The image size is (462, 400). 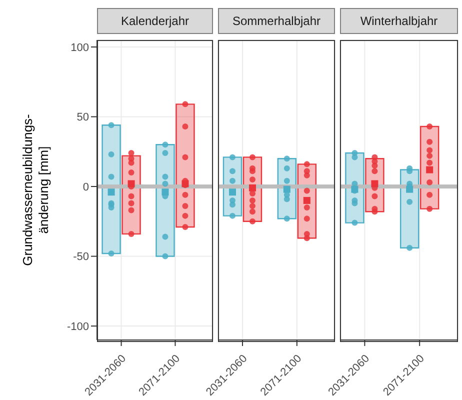 I want to click on y-tick-label: -100, so click(x=77, y=326).